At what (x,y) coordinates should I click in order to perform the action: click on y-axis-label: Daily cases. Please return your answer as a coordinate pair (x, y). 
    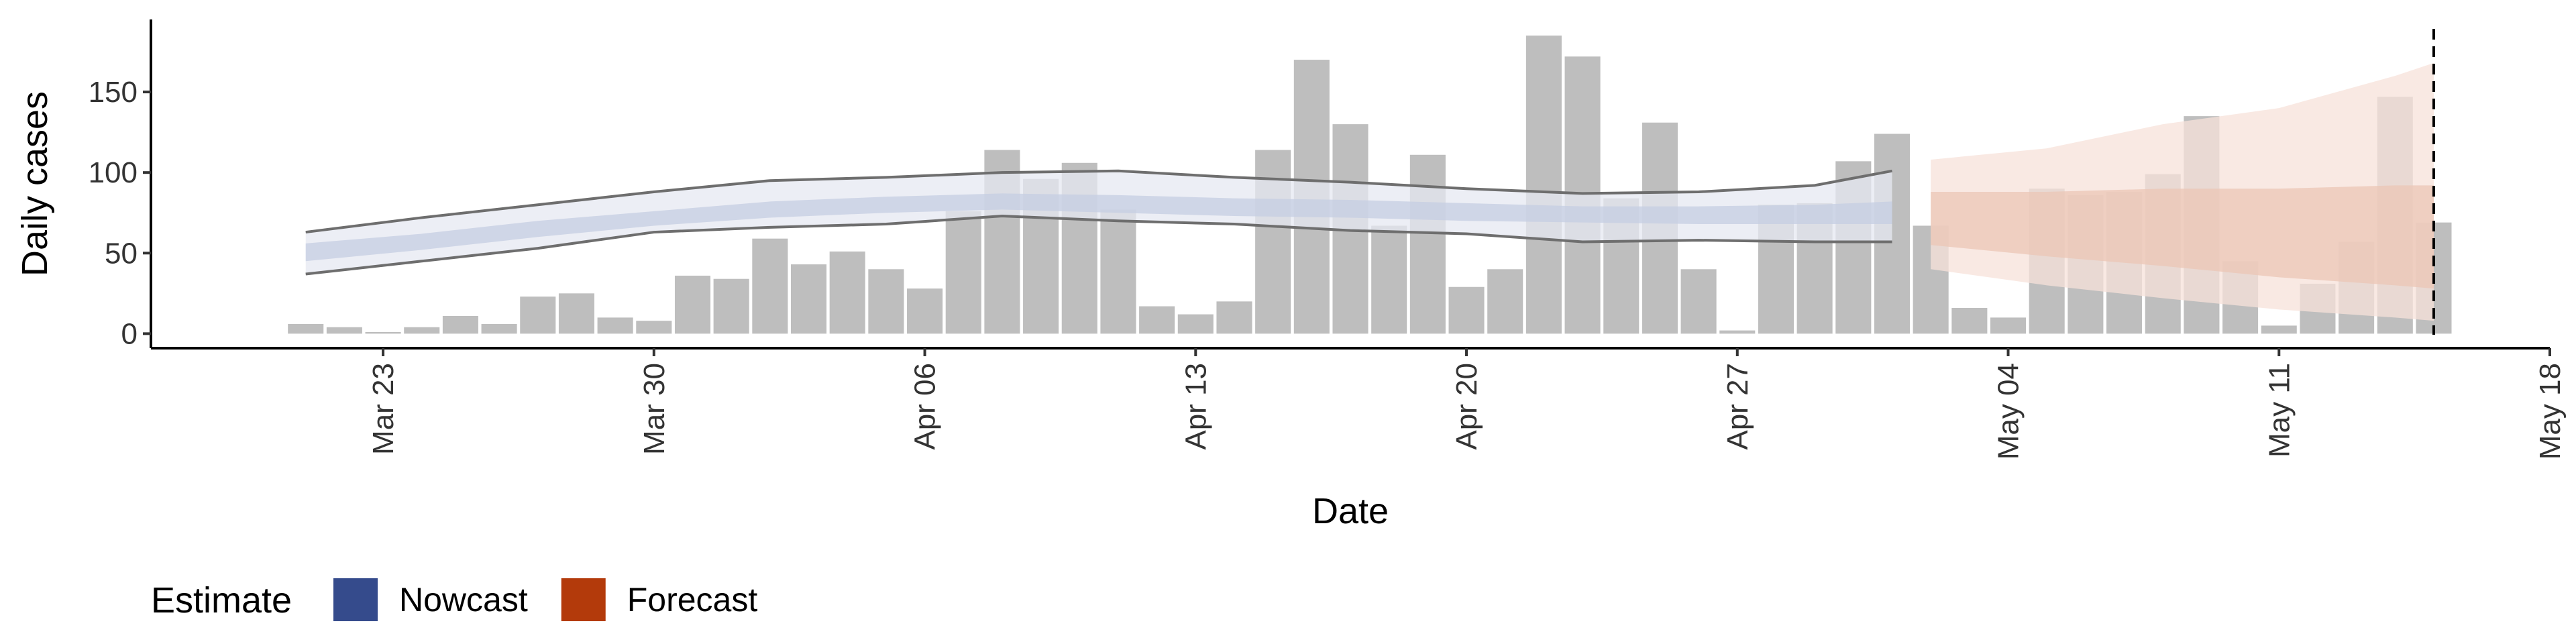
    Looking at the image, I should click on (35, 183).